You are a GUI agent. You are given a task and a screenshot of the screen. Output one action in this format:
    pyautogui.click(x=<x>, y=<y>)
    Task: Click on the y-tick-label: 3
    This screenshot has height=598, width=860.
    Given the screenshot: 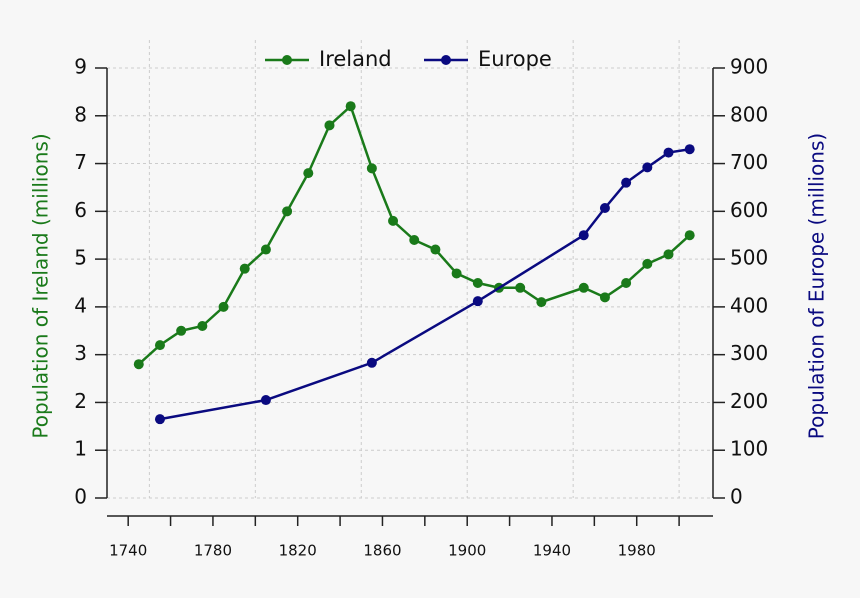 What is the action you would take?
    pyautogui.click(x=80, y=353)
    